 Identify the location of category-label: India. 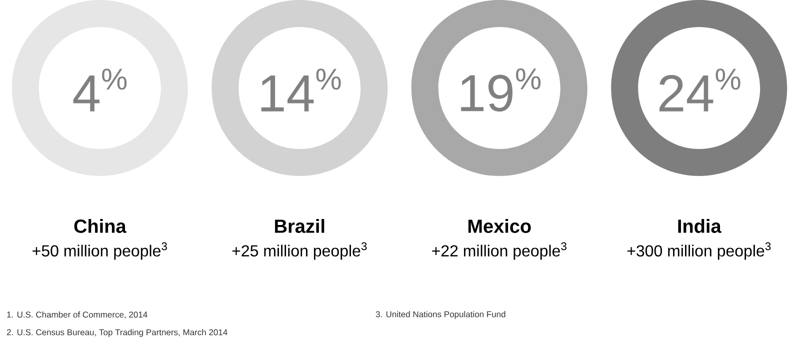
(700, 226).